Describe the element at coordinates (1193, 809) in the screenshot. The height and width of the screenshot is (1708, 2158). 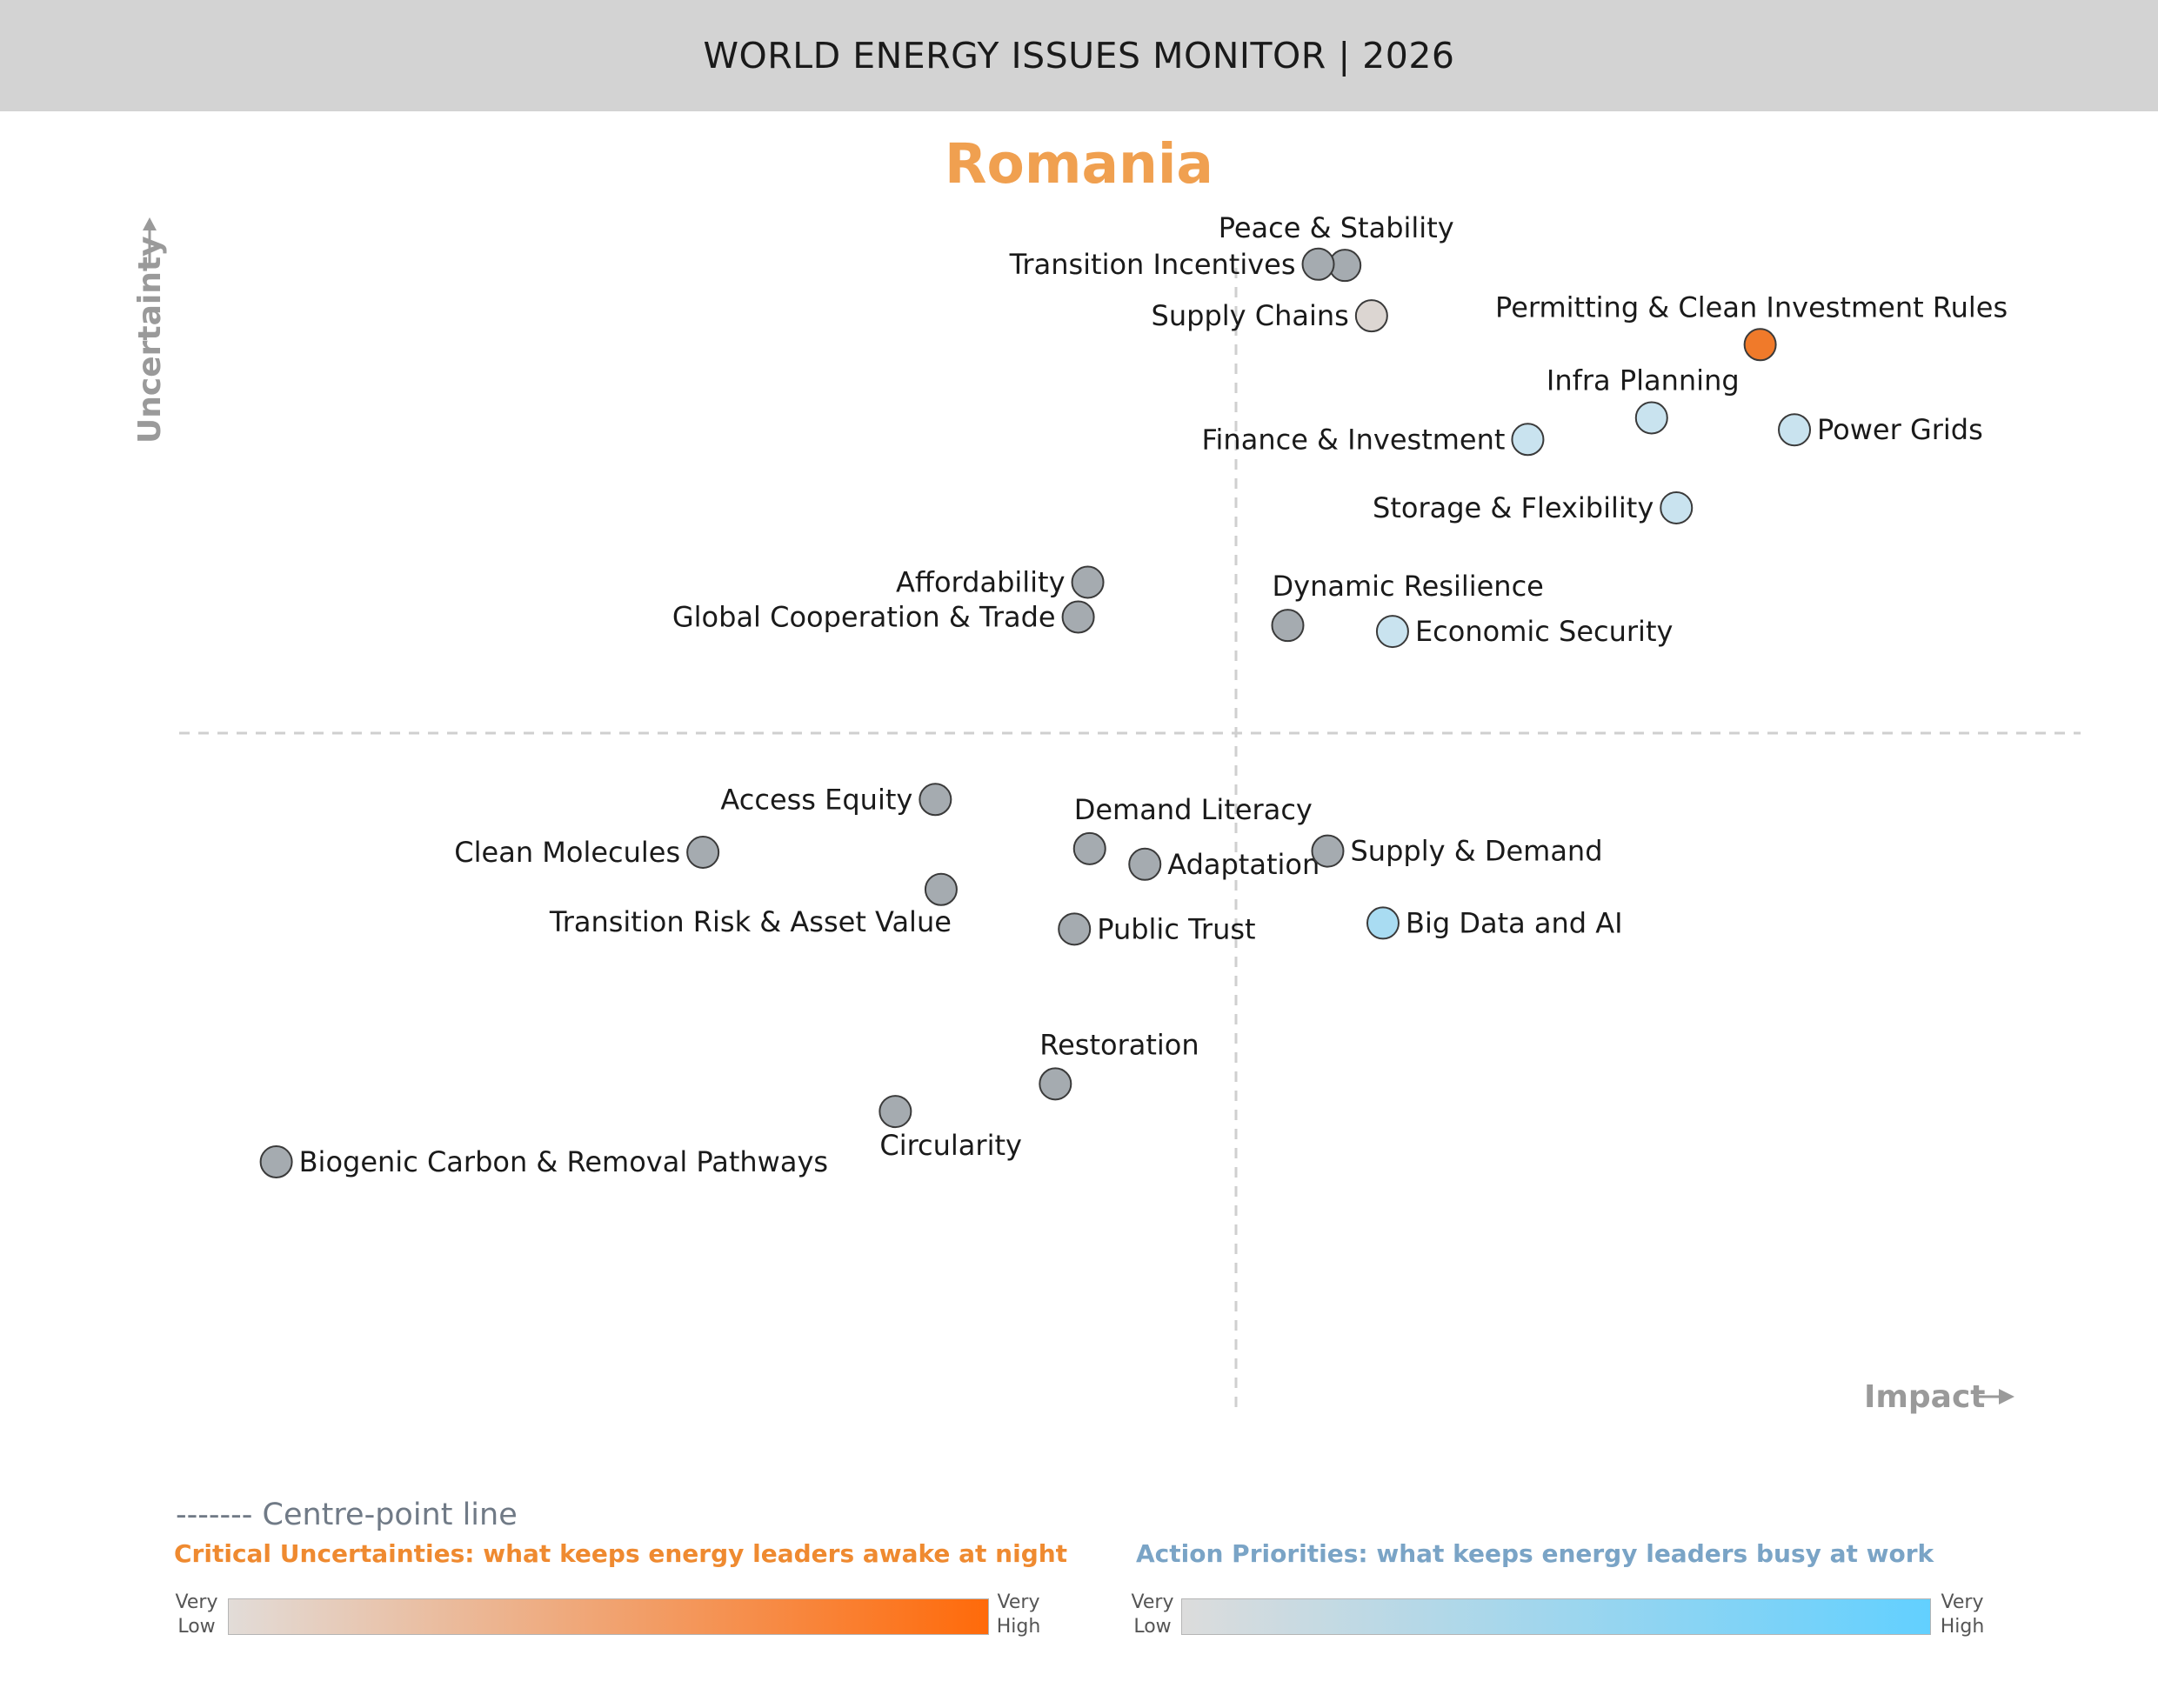
I see `label-demand-literacy: Demand Literacy` at that location.